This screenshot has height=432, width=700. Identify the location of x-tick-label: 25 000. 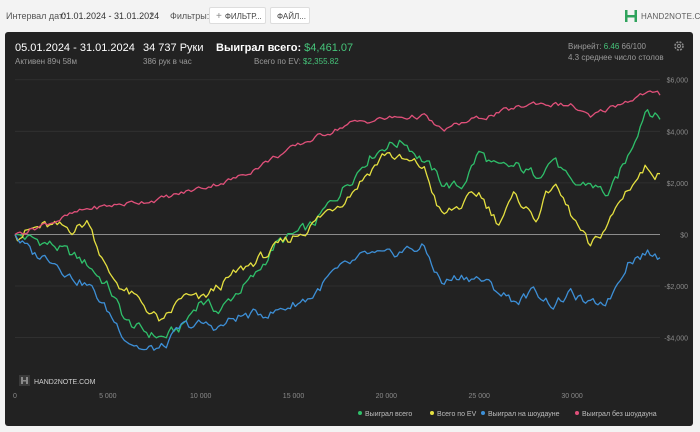
(479, 396).